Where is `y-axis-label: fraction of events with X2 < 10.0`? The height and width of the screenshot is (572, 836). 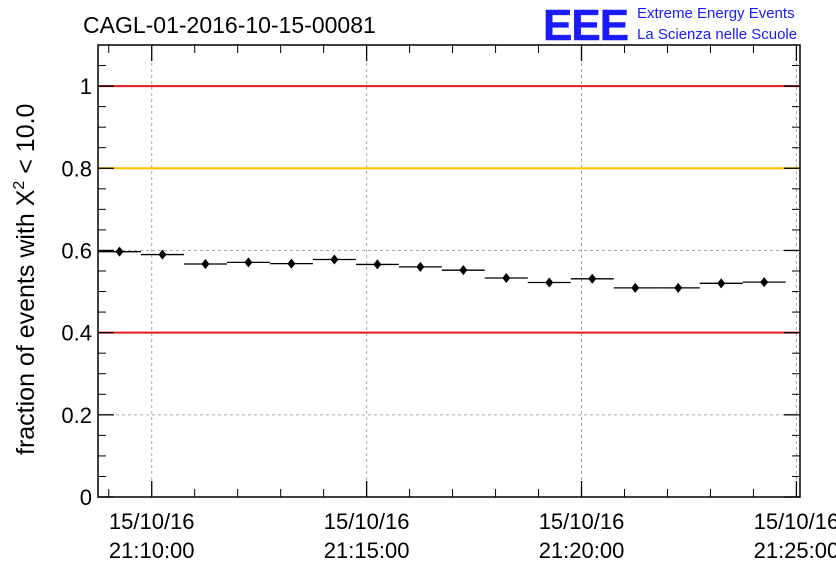 y-axis-label: fraction of events with X2 < 10.0 is located at coordinates (25, 279).